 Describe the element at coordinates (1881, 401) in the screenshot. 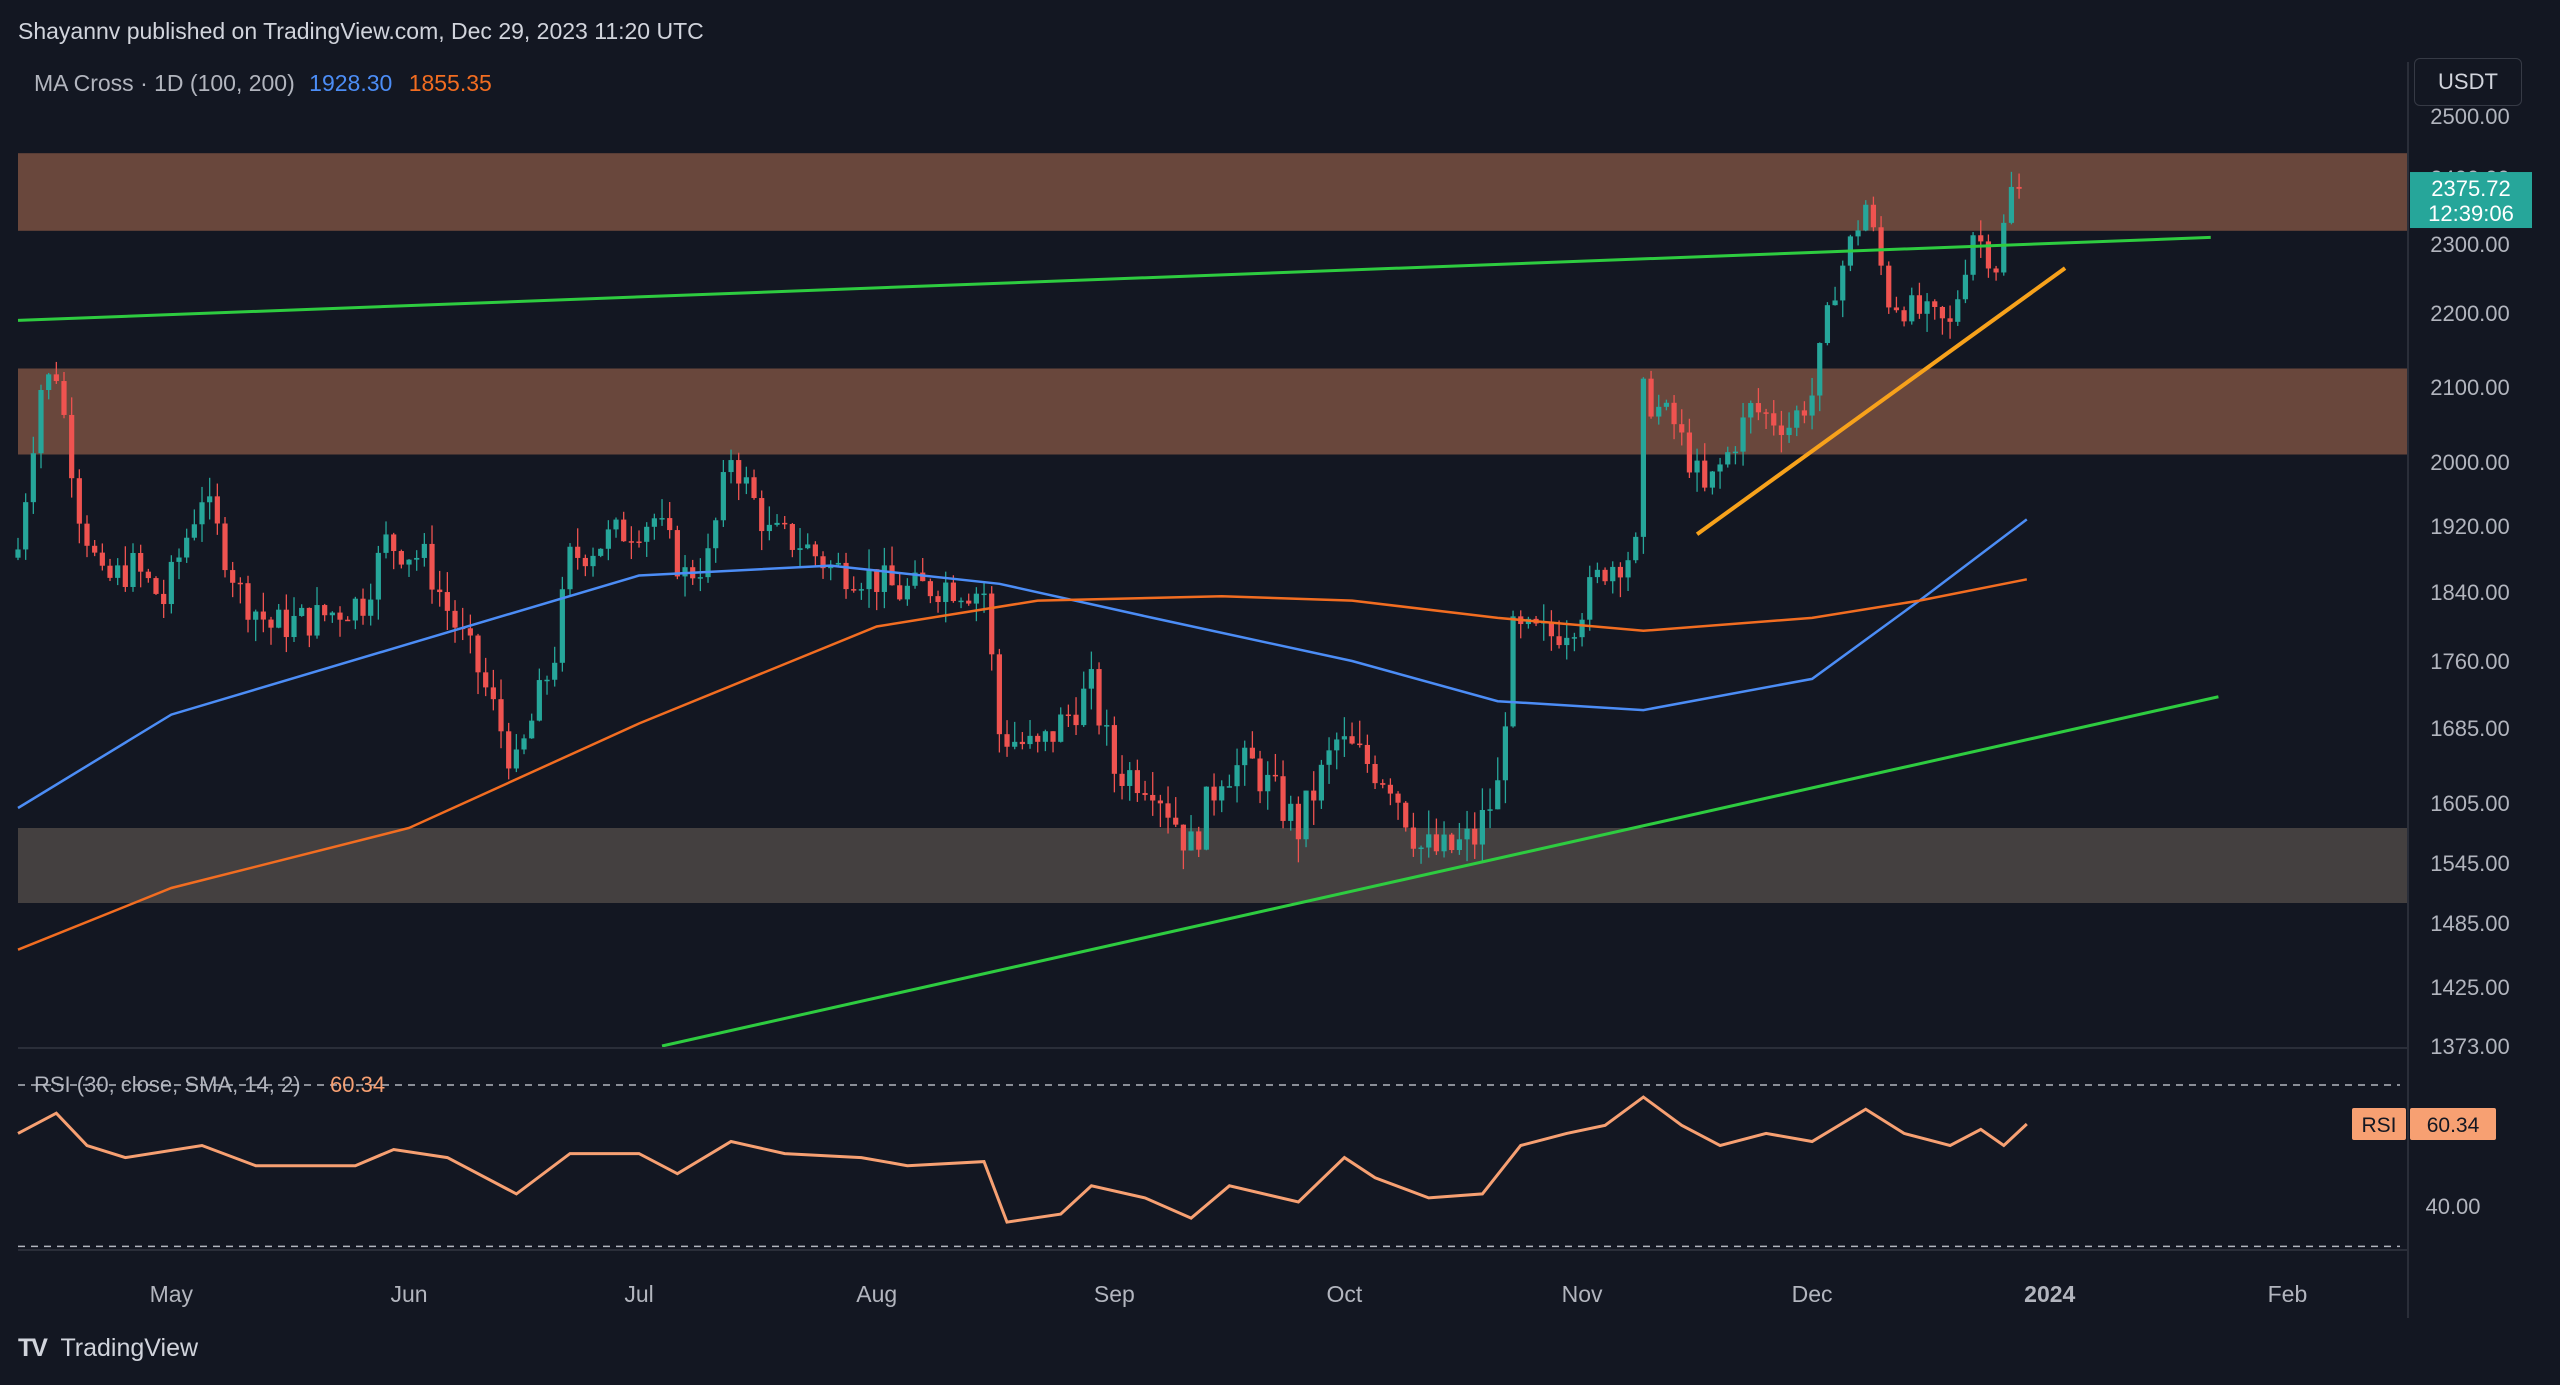

I see `trendline-ascending-support` at that location.